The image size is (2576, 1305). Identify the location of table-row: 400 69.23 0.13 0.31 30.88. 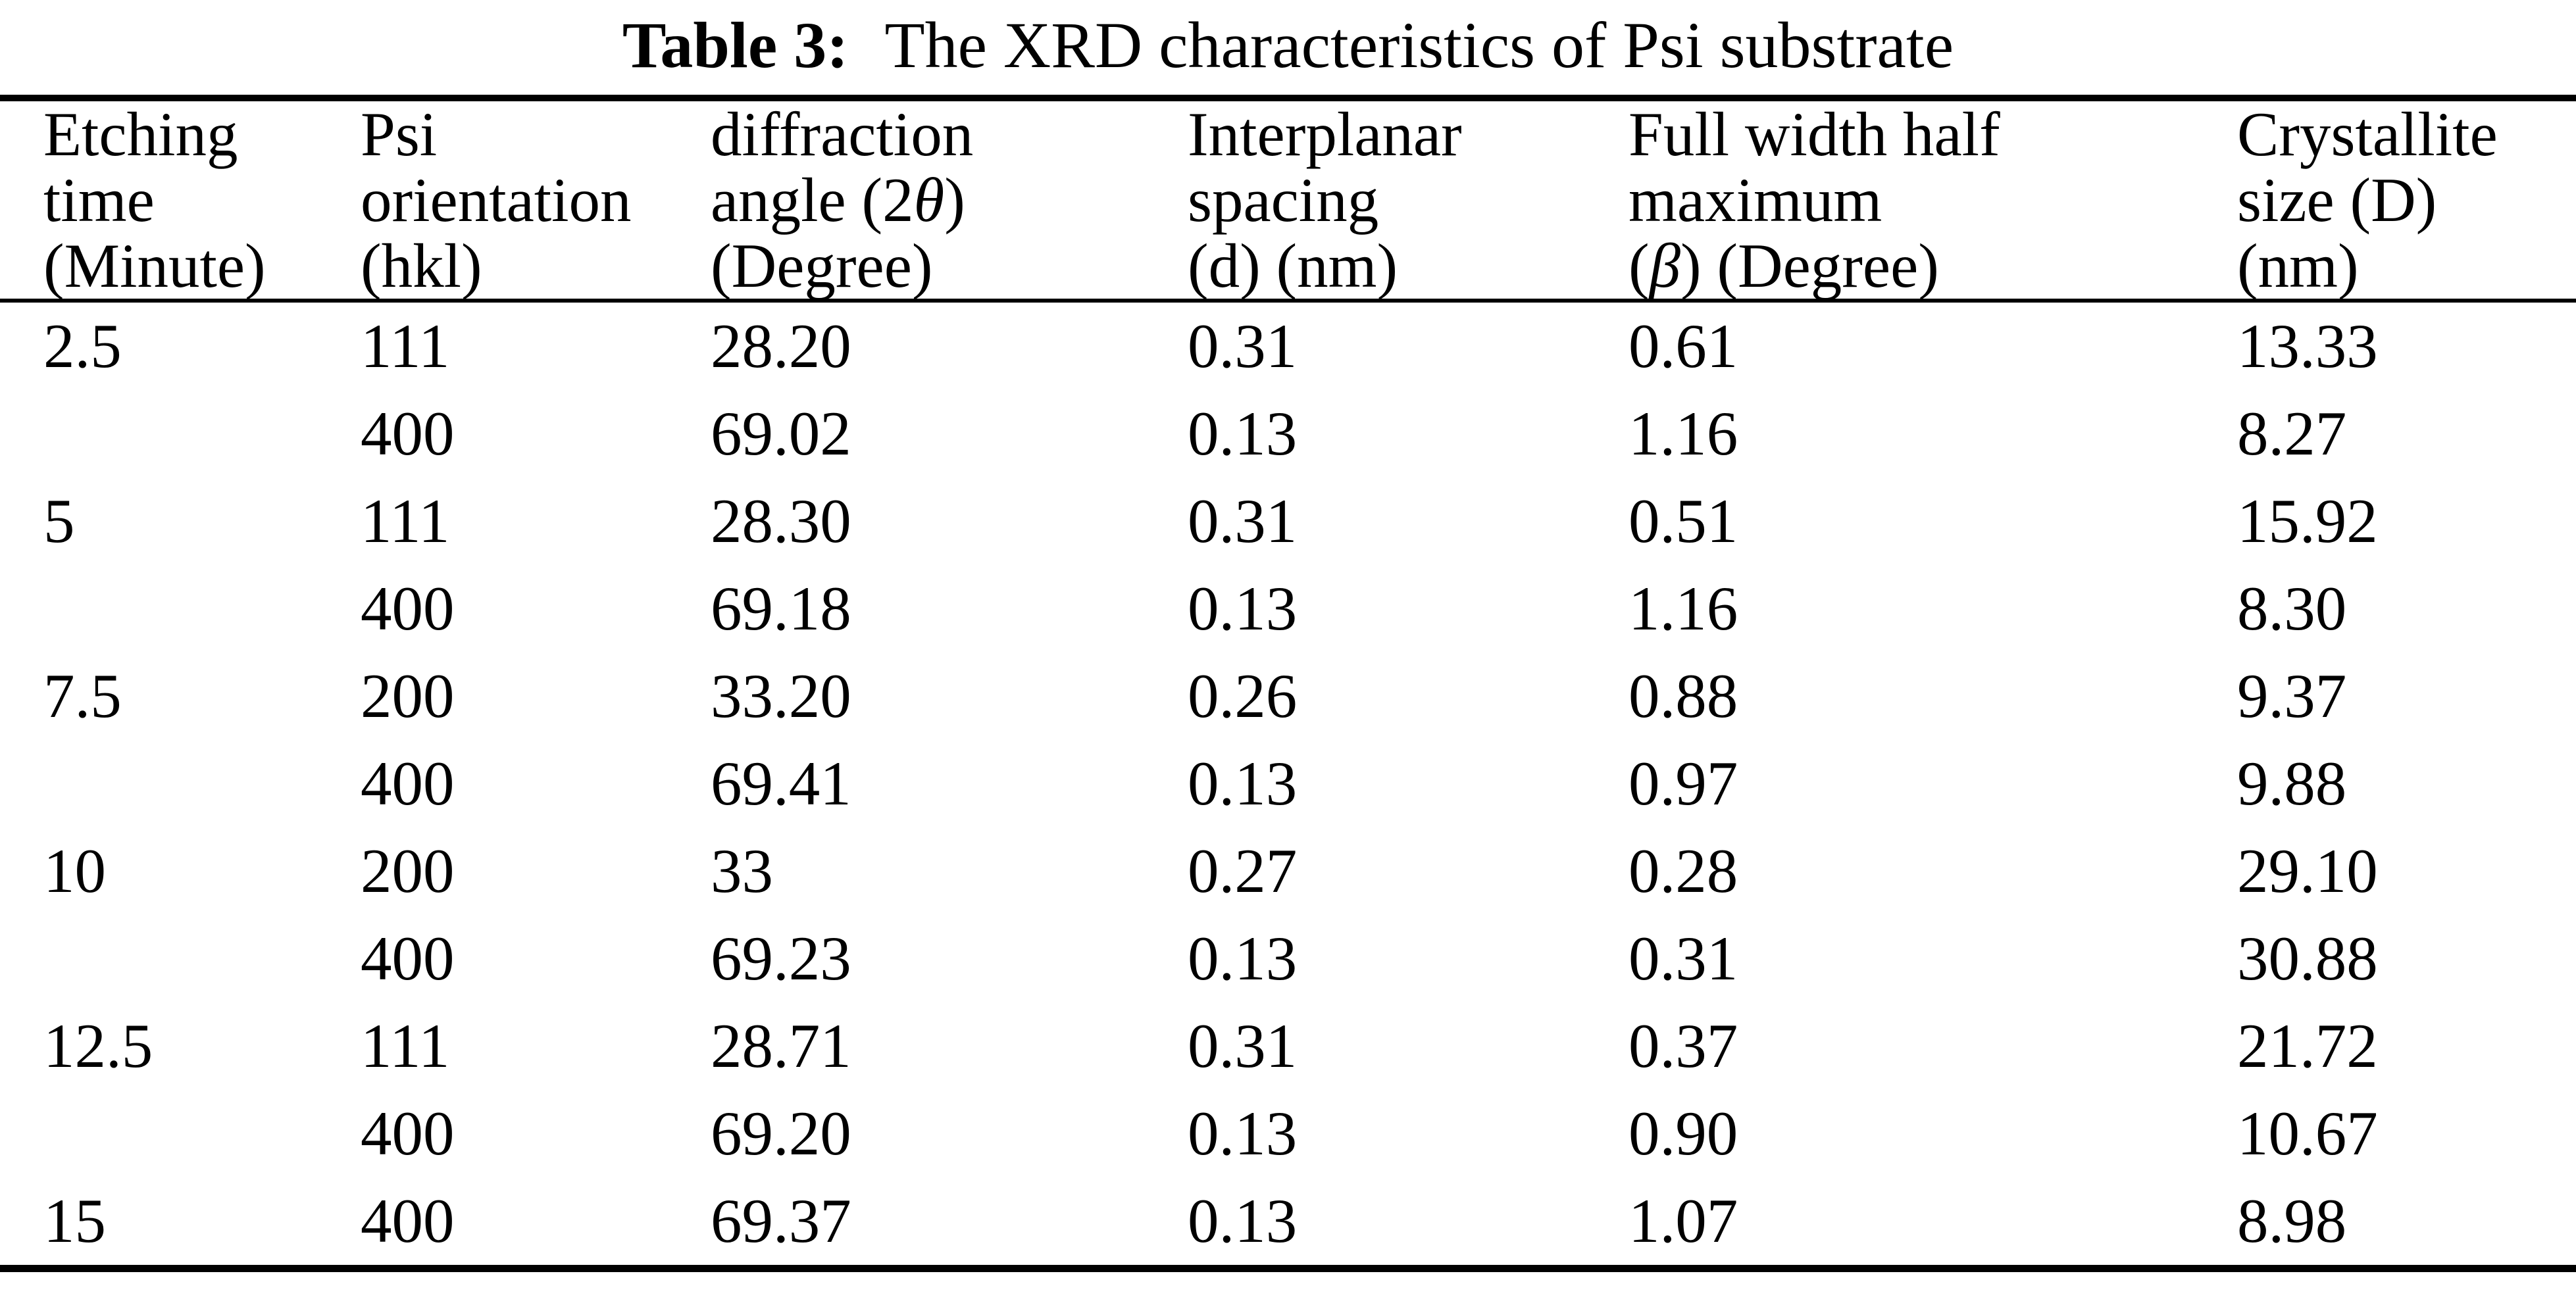
(1288, 958).